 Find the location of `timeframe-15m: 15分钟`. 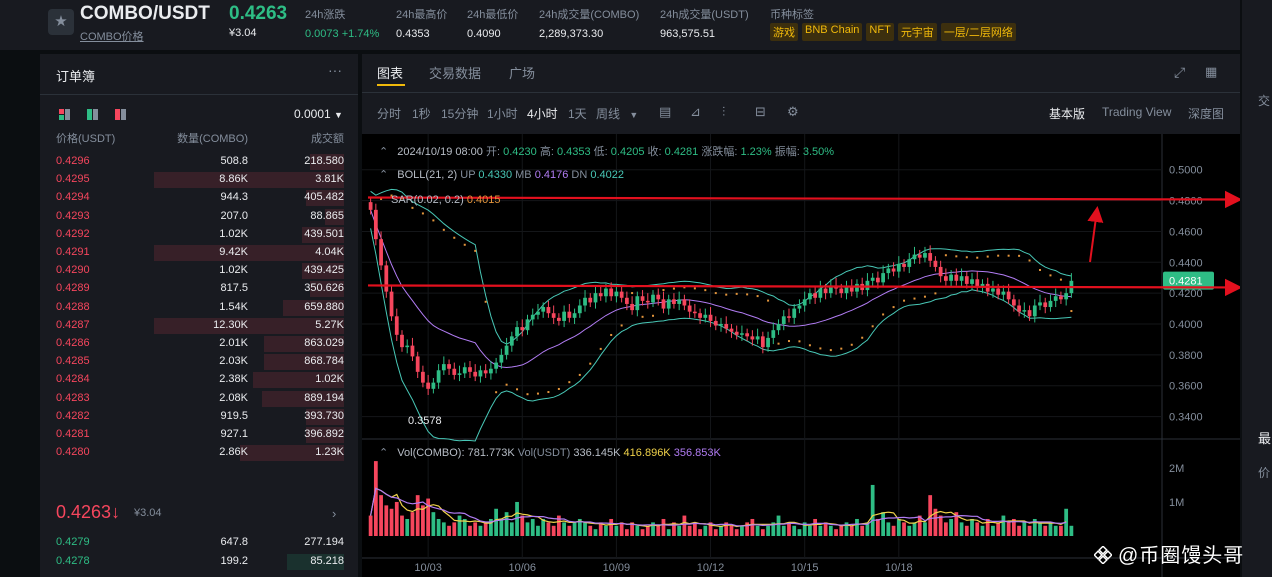

timeframe-15m: 15分钟 is located at coordinates (460, 114).